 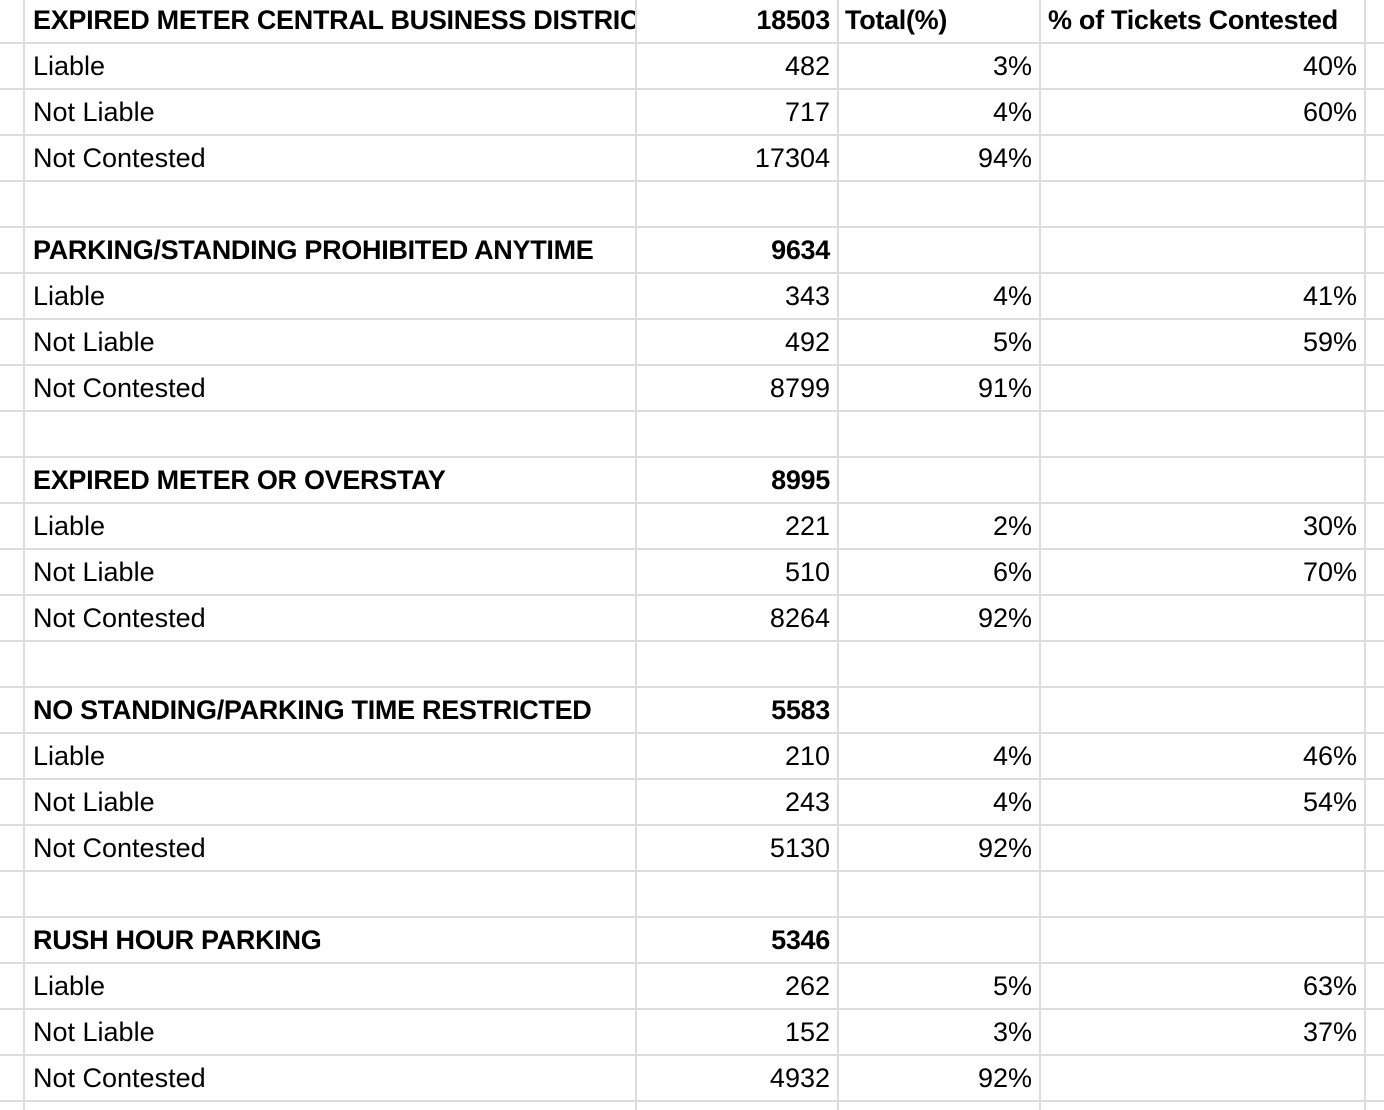 I want to click on table-row: Not Contested 17304 94%, so click(x=692, y=159).